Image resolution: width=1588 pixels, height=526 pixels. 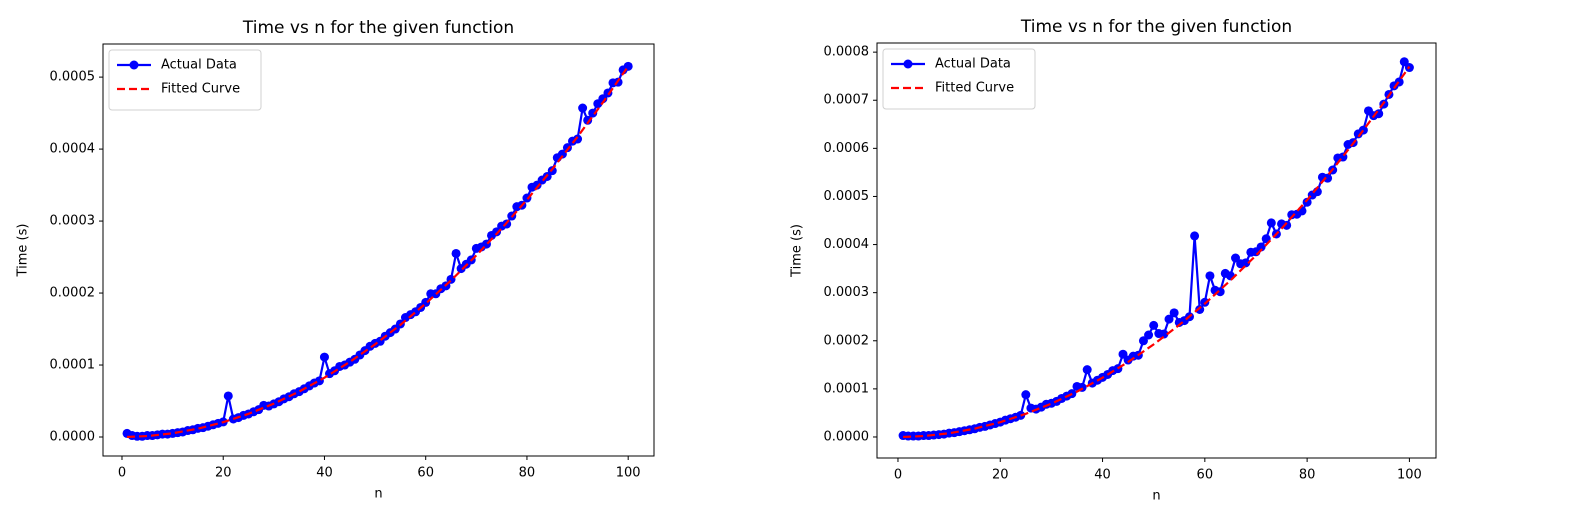 I want to click on y-tick-label: 0.0006, so click(x=847, y=148).